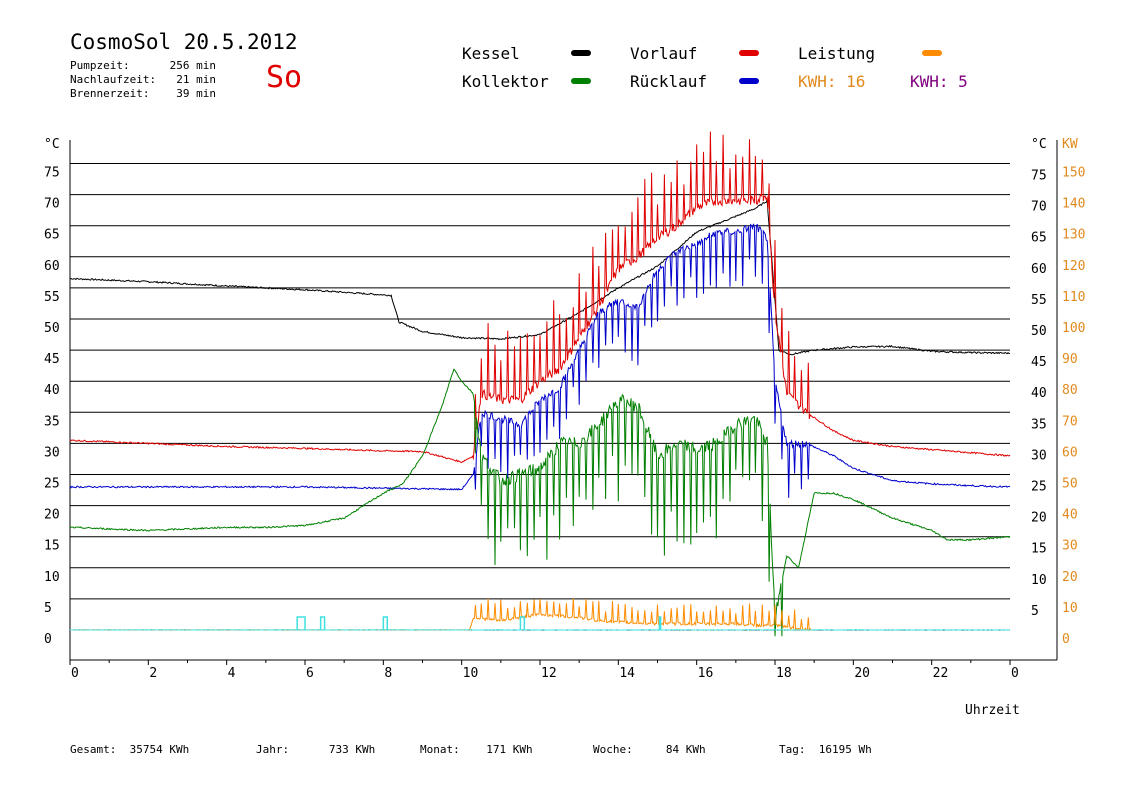  What do you see at coordinates (613, 749) in the screenshot?
I see `footer-label: Woche:` at bounding box center [613, 749].